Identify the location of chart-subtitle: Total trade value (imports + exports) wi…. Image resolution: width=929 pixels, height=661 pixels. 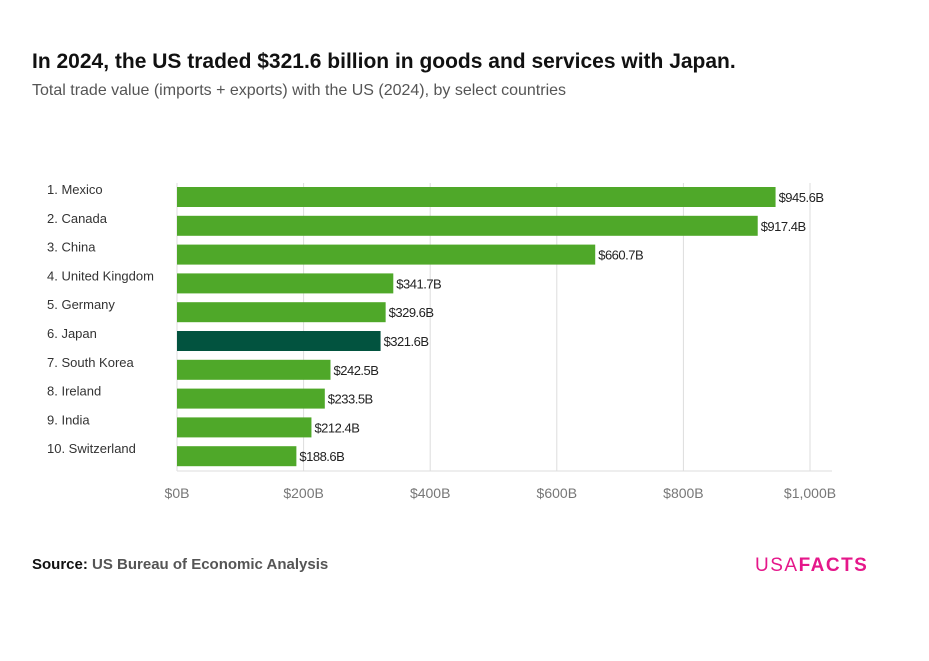
(299, 90).